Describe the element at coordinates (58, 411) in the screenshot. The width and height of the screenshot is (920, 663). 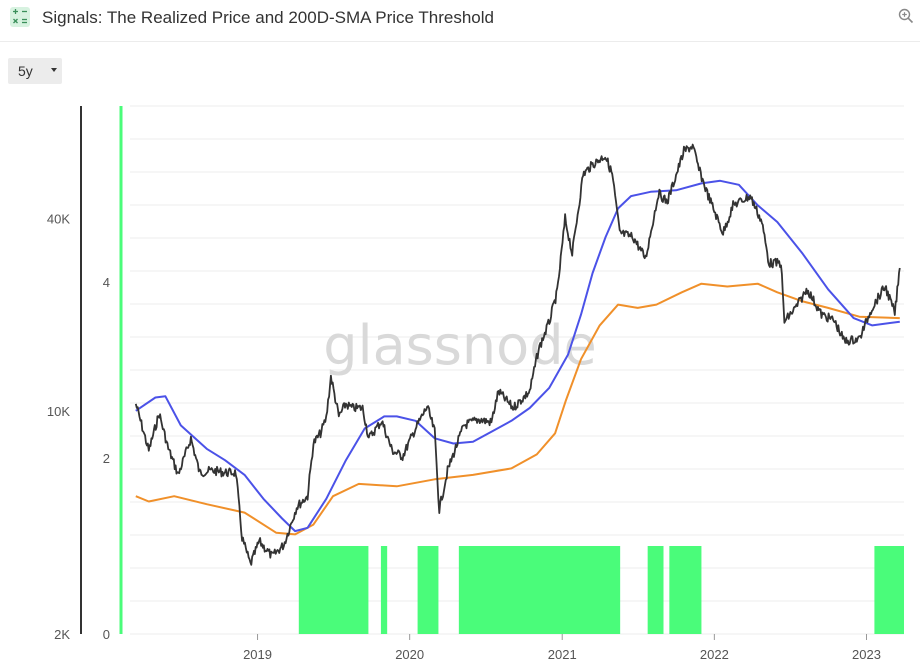
I see `y-tick-left: 10K` at that location.